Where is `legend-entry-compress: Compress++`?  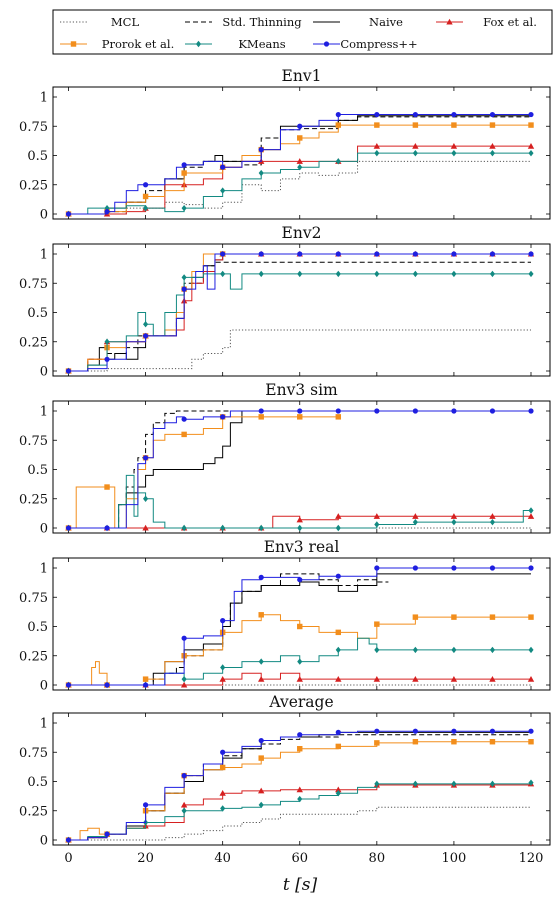
legend-entry-compress: Compress++ is located at coordinates (365, 44).